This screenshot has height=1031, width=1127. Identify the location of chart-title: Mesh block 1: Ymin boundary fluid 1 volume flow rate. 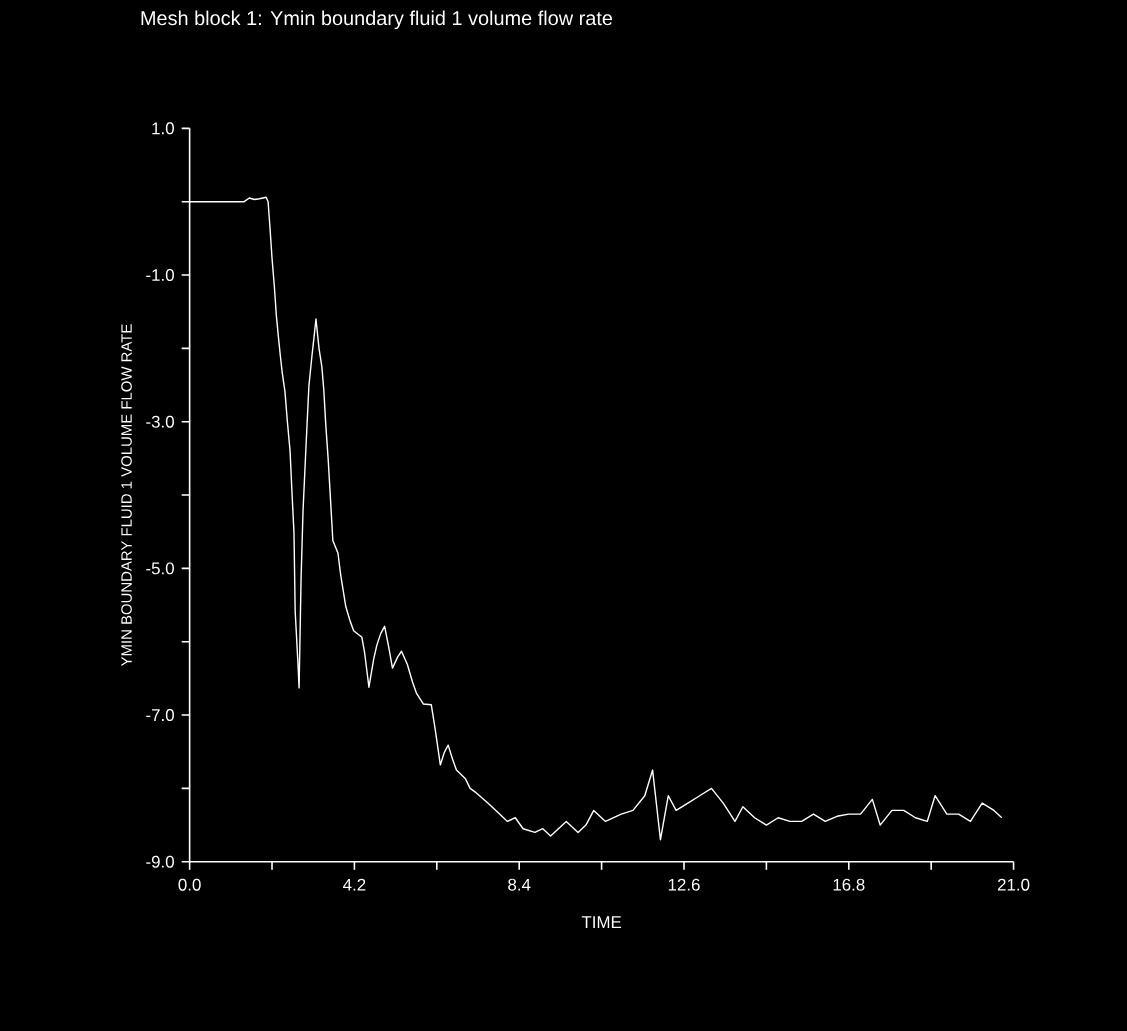
(377, 20).